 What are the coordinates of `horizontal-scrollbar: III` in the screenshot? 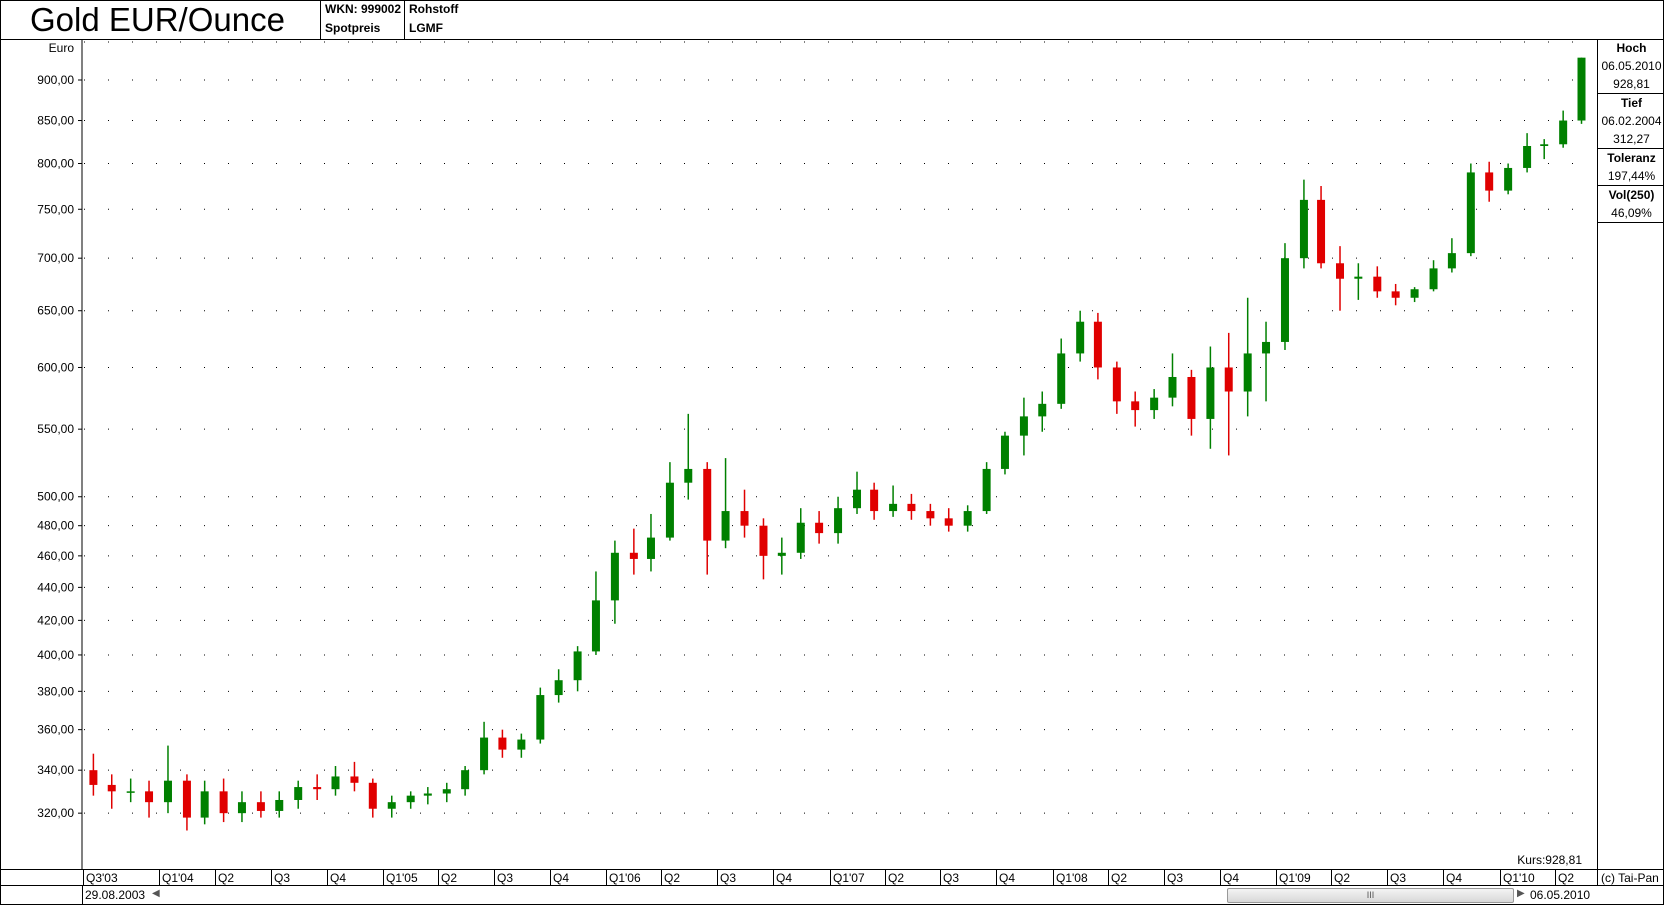 It's located at (1370, 895).